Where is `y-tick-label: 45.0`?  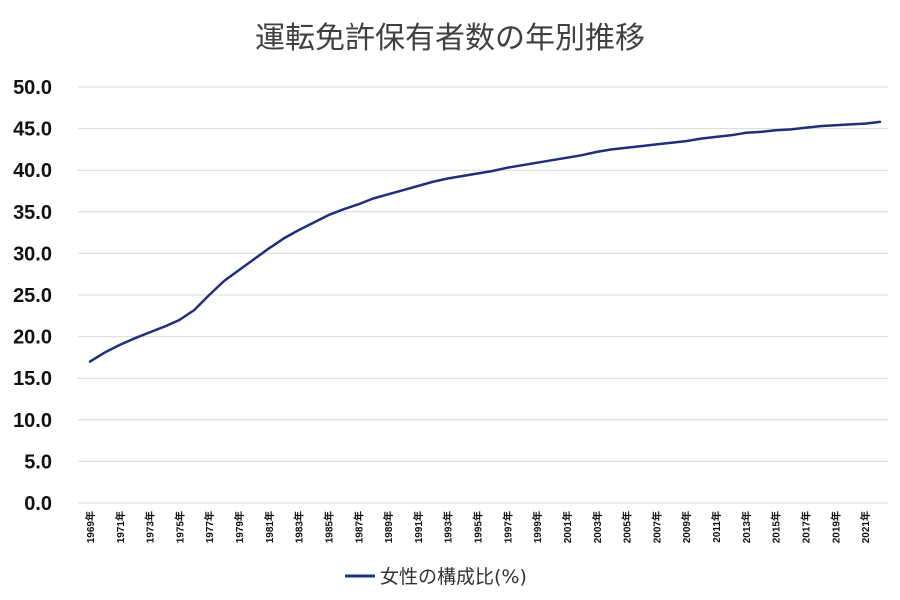 y-tick-label: 45.0 is located at coordinates (32, 130).